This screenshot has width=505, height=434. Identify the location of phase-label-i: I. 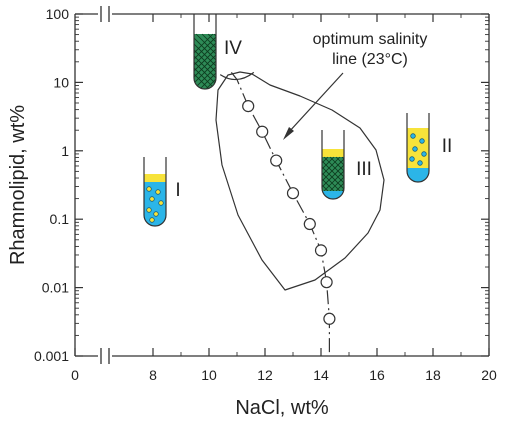
(177, 190).